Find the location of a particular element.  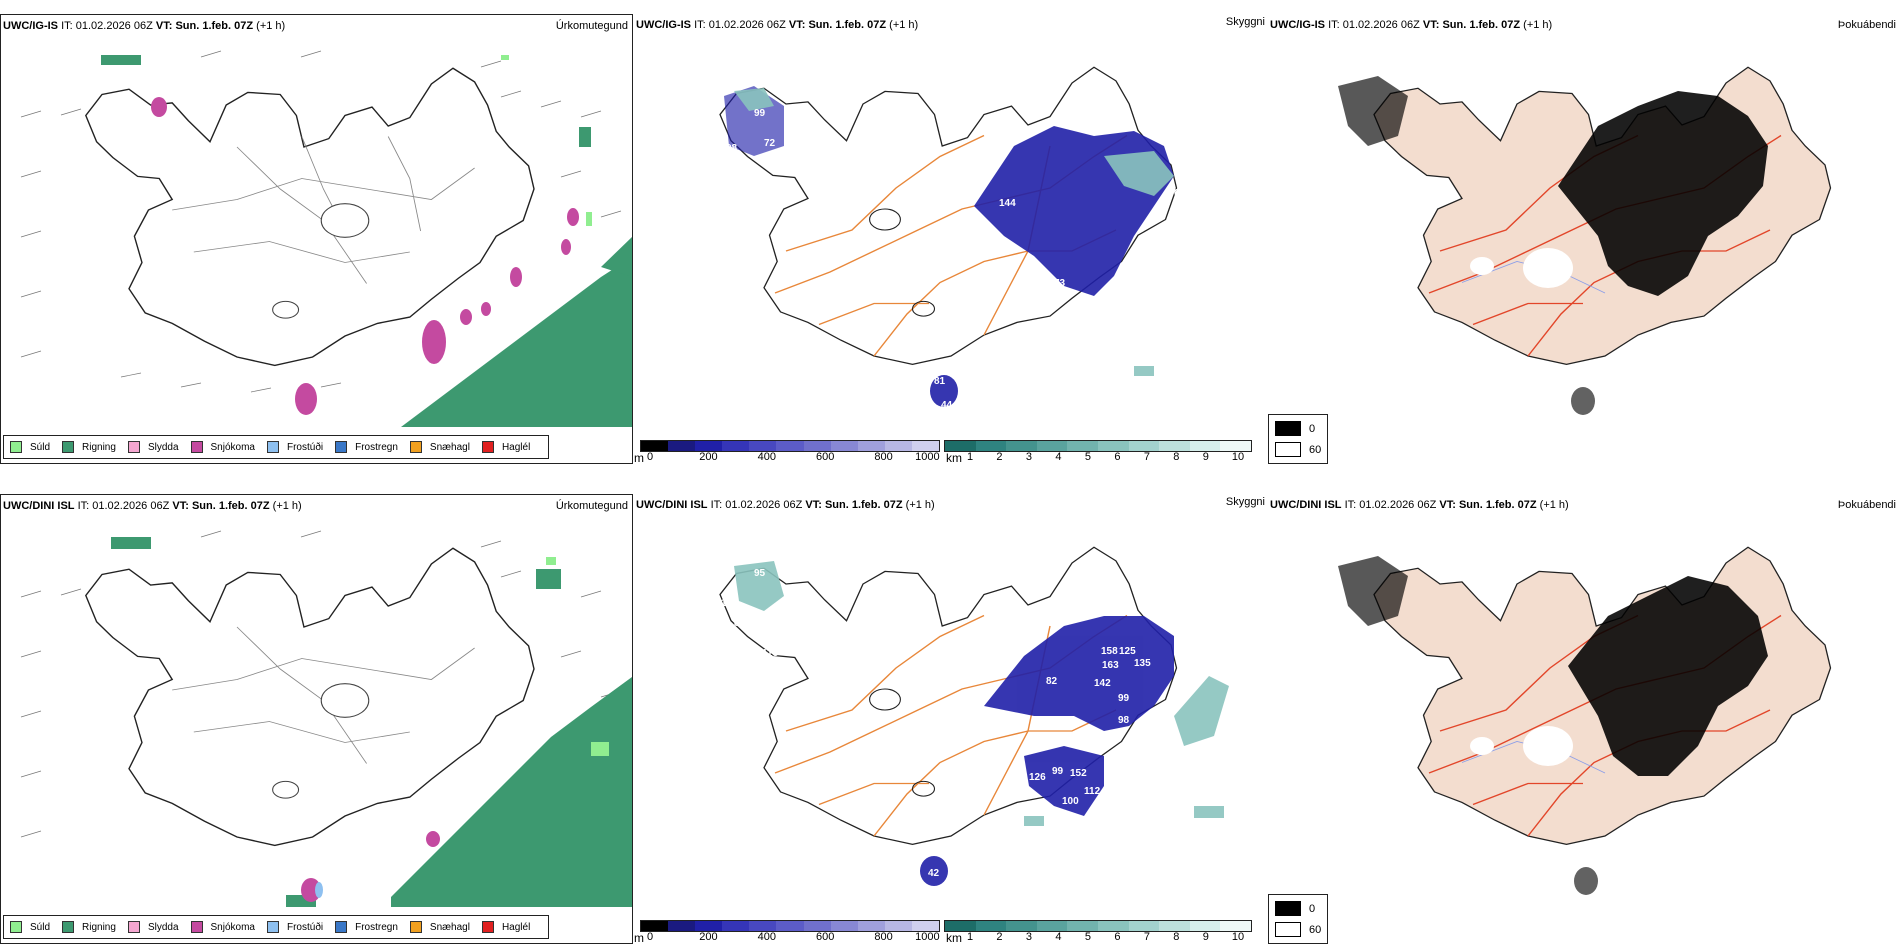

legend-item: Rigning is located at coordinates (89, 447).